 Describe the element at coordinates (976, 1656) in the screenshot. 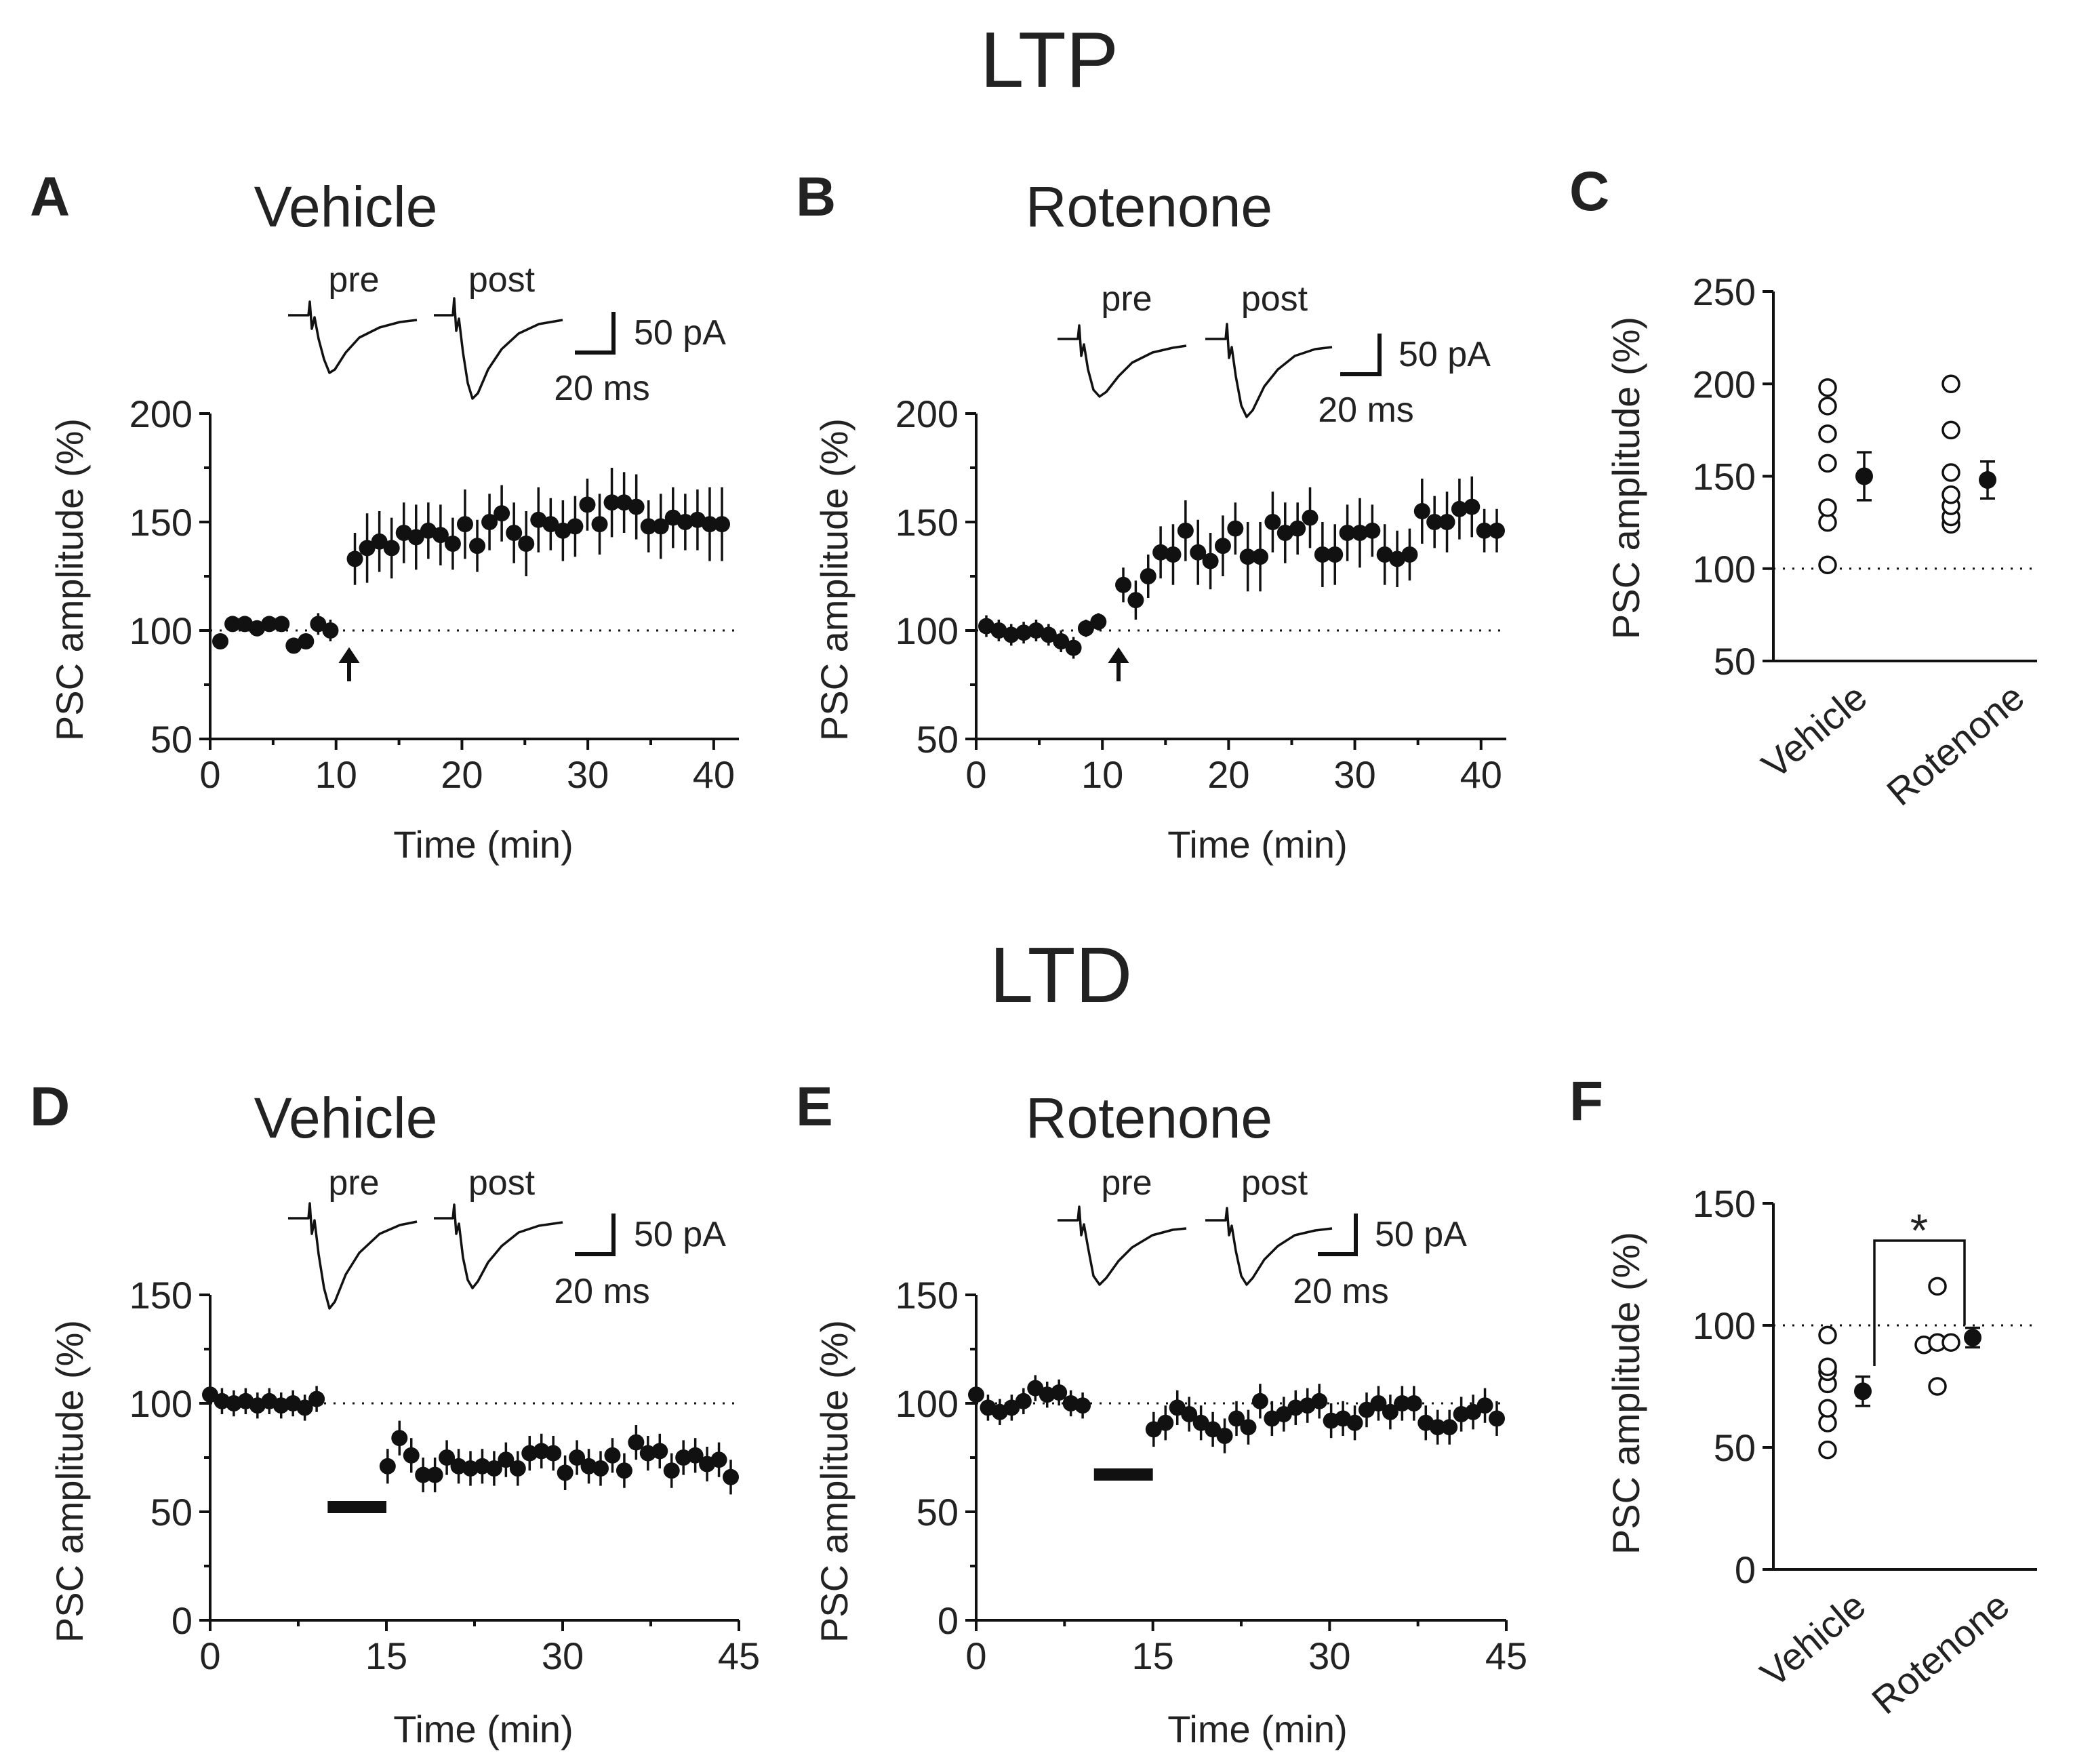

I see `x-tick-label: 0` at that location.